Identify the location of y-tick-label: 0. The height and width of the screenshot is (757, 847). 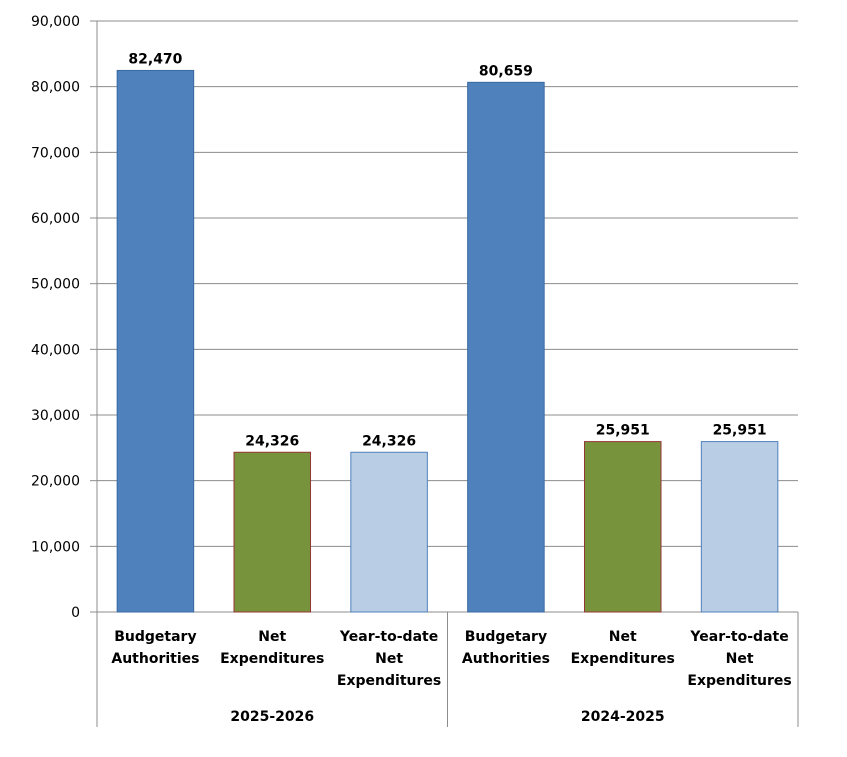
(75, 613).